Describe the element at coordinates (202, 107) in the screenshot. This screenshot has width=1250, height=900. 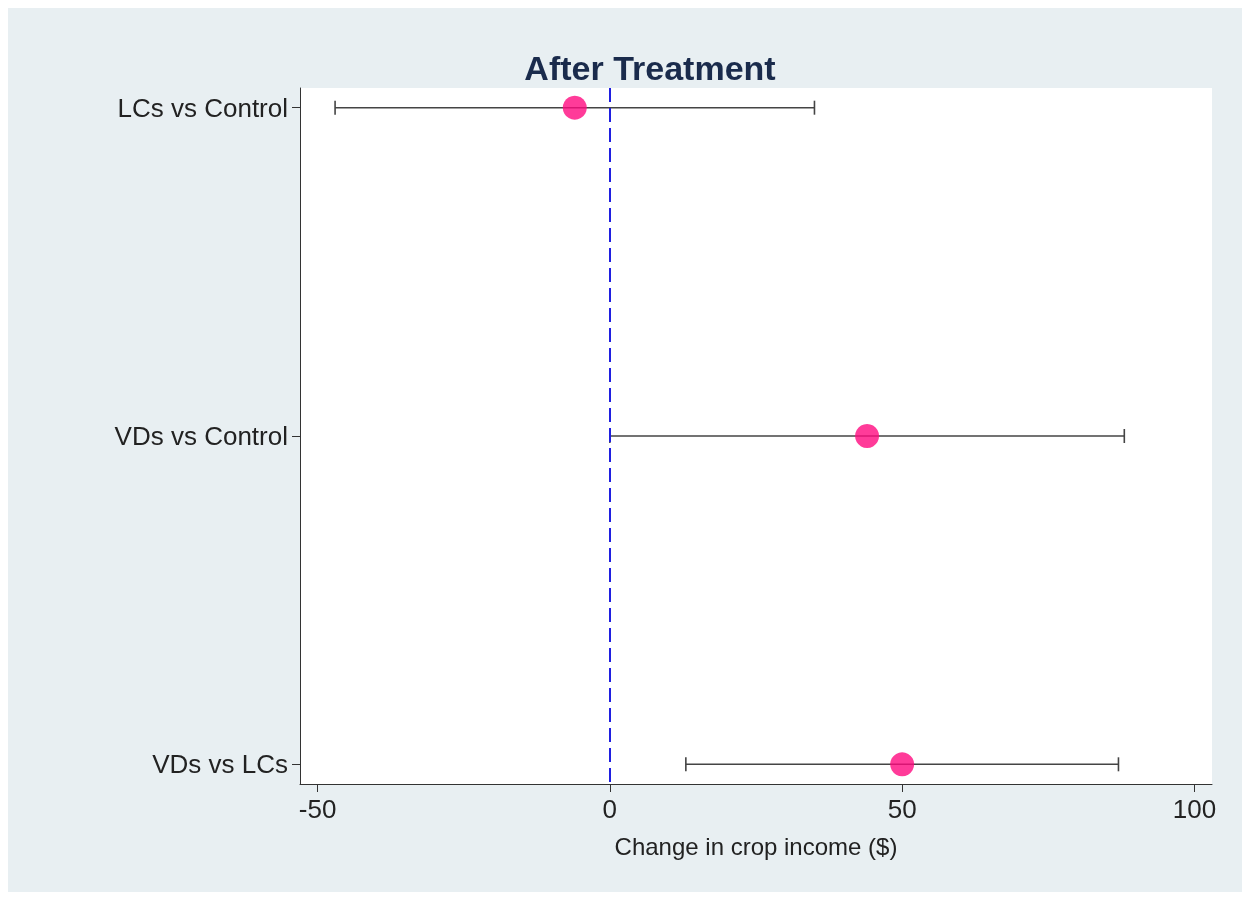
I see `y-tick-label: LCs vs Control` at that location.